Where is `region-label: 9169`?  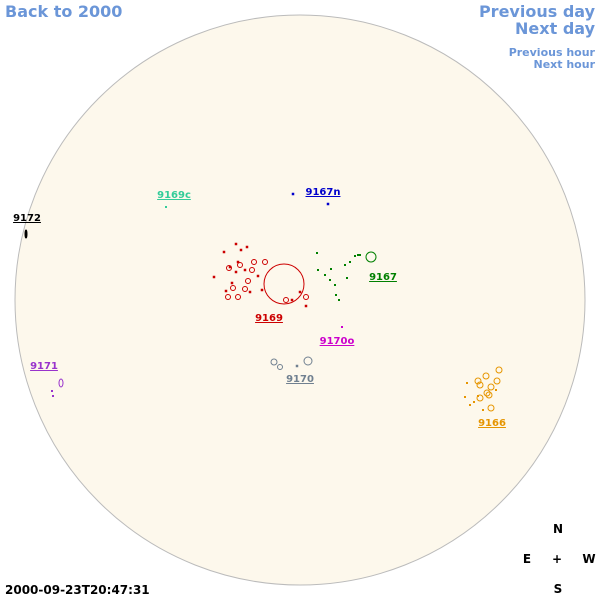 region-label: 9169 is located at coordinates (269, 318).